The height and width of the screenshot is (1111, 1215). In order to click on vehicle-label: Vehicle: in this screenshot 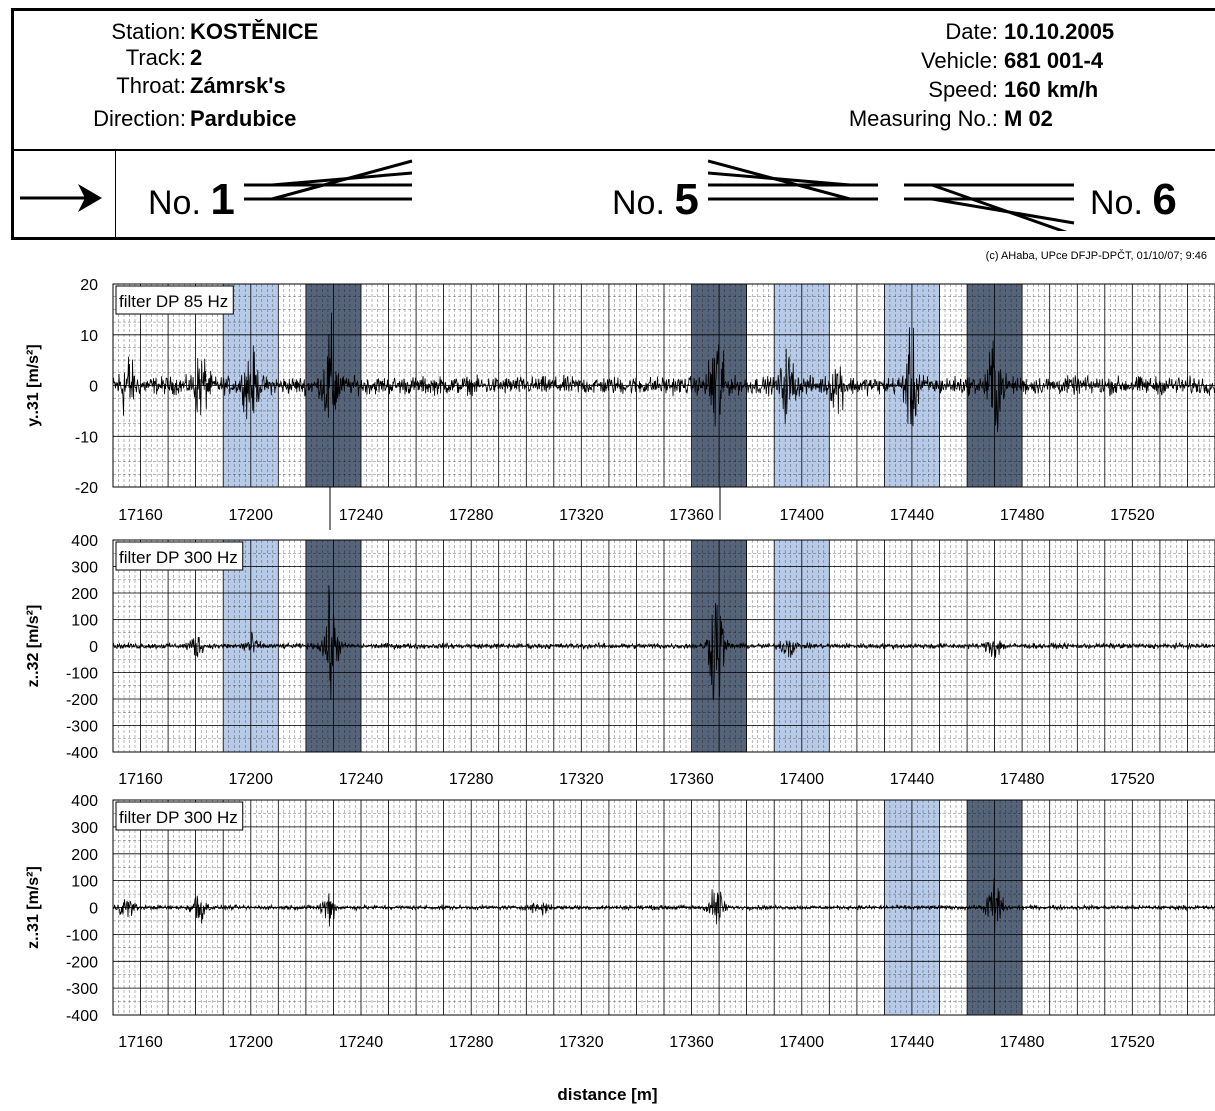, I will do `click(959, 60)`.